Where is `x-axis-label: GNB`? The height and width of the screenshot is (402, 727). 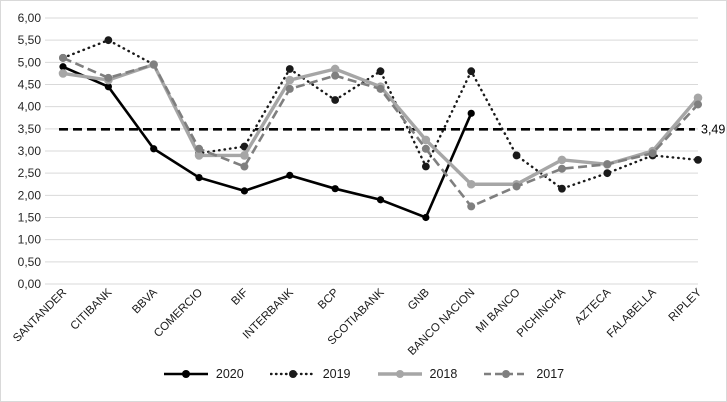
x-axis-label: GNB is located at coordinates (419, 299).